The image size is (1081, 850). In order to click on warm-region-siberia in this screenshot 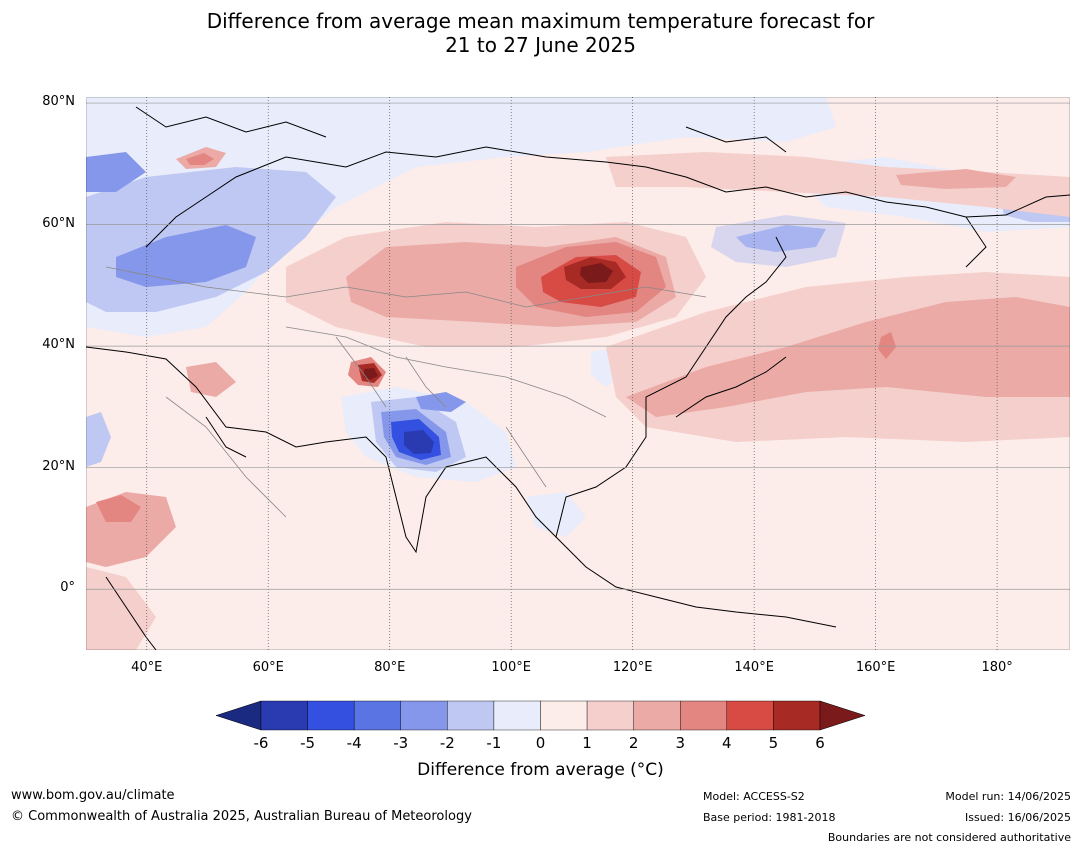, I will do `click(838, 184)`.